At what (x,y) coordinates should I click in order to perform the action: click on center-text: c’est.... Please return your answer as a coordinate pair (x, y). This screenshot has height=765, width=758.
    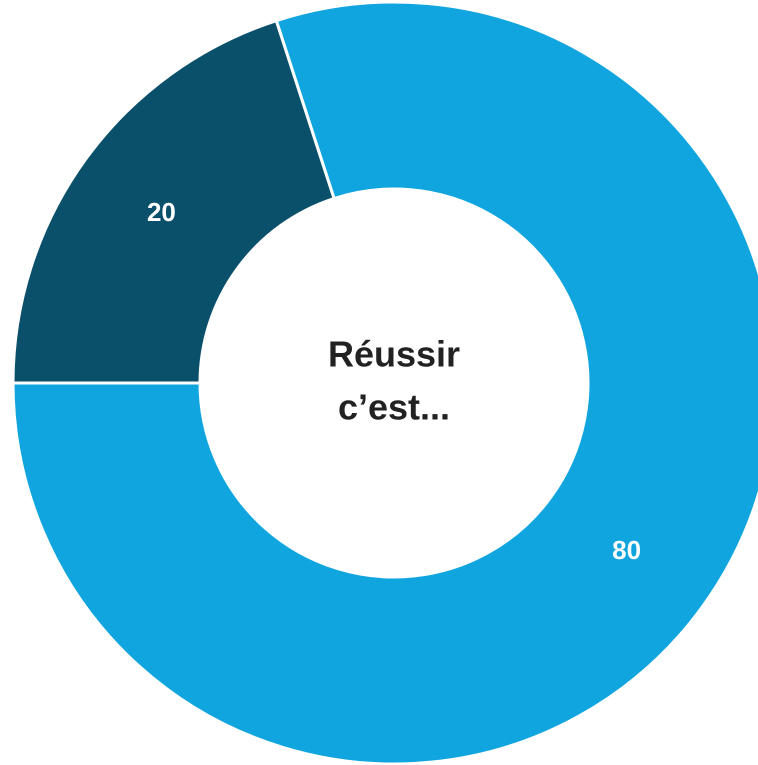
    Looking at the image, I should click on (394, 407).